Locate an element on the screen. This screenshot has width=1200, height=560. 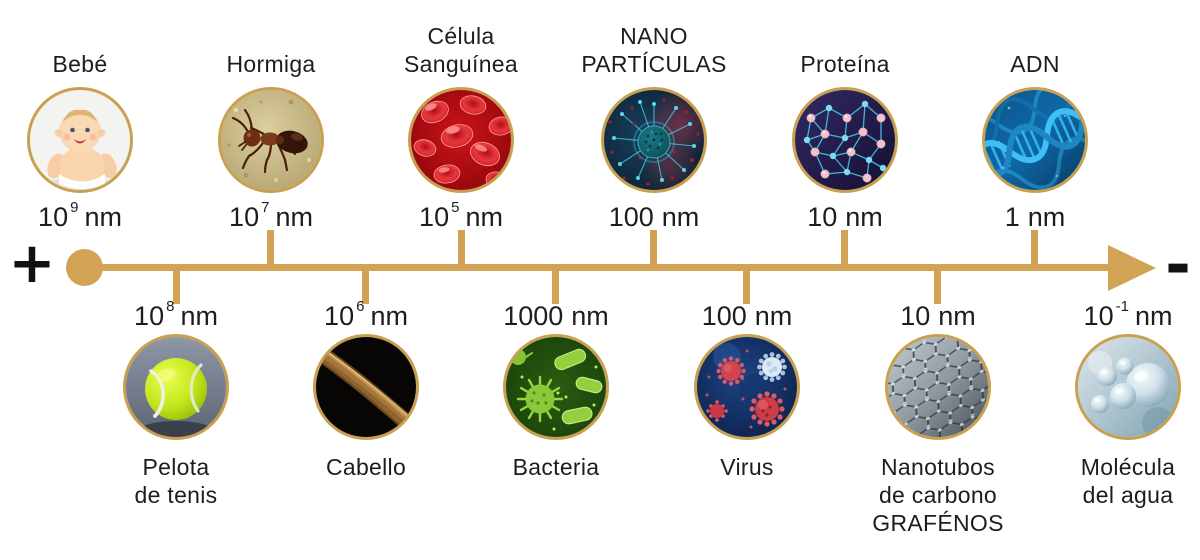
scale-item-virus: 100 nm is located at coordinates (747, 388).